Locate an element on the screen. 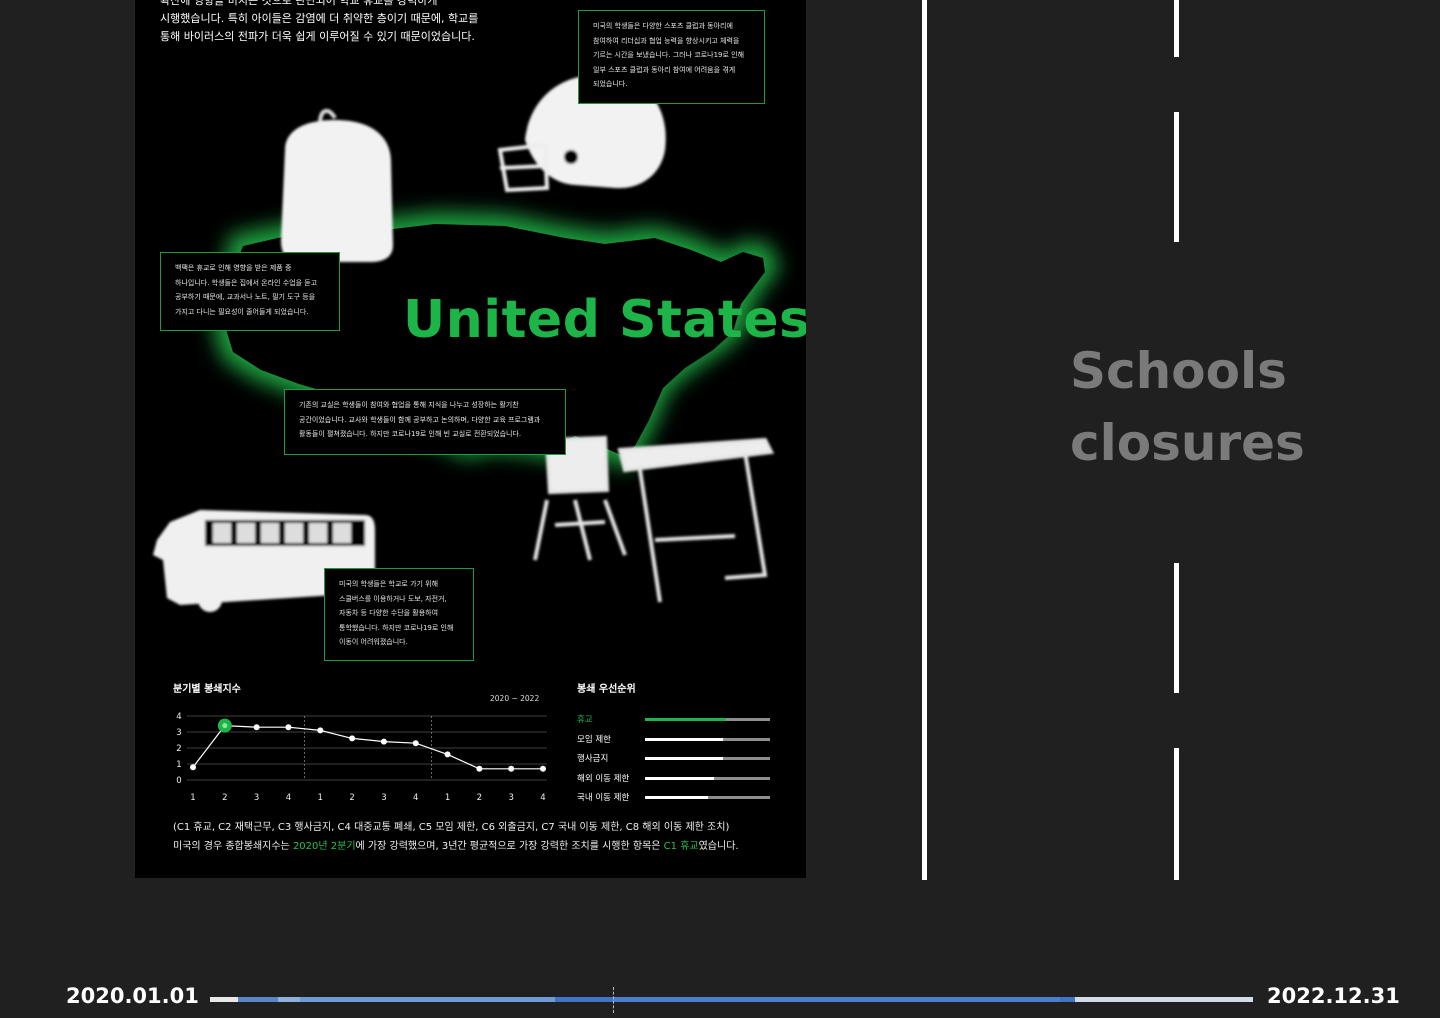 The height and width of the screenshot is (1018, 1440). y-tick-label: 1 is located at coordinates (178, 765).